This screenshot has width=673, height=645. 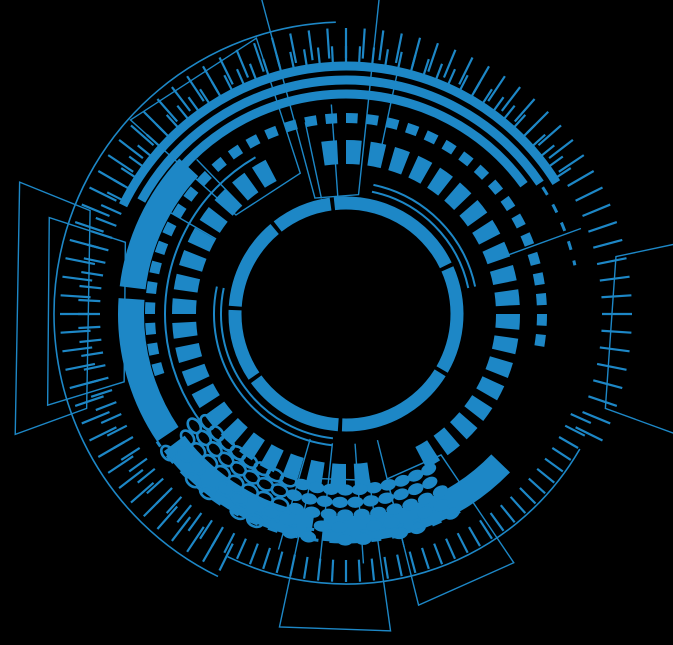 What do you see at coordinates (215, 126) in the screenshot?
I see `callout-upper-left` at bounding box center [215, 126].